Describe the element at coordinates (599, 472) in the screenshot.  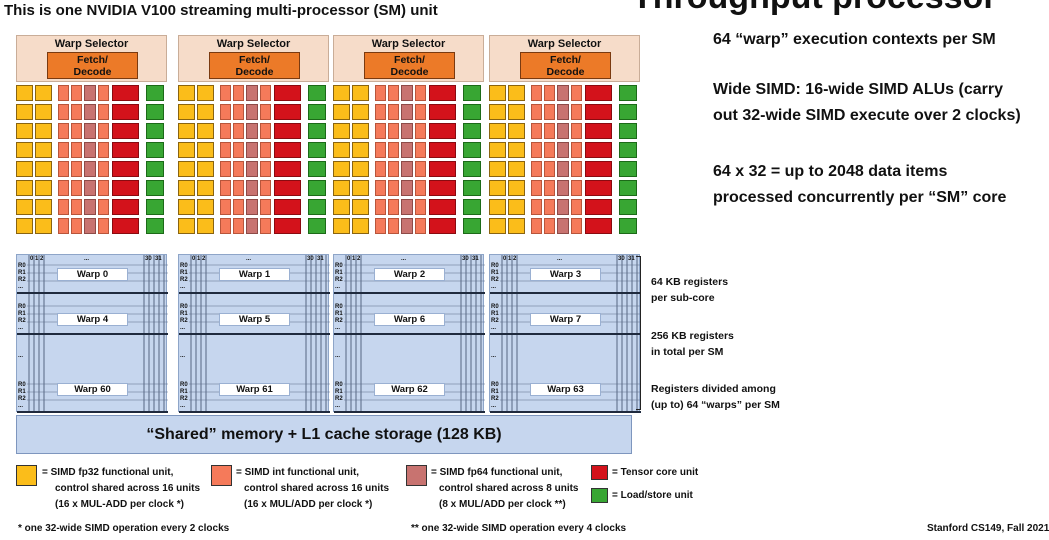
I see `legend-tensor-swatch` at that location.